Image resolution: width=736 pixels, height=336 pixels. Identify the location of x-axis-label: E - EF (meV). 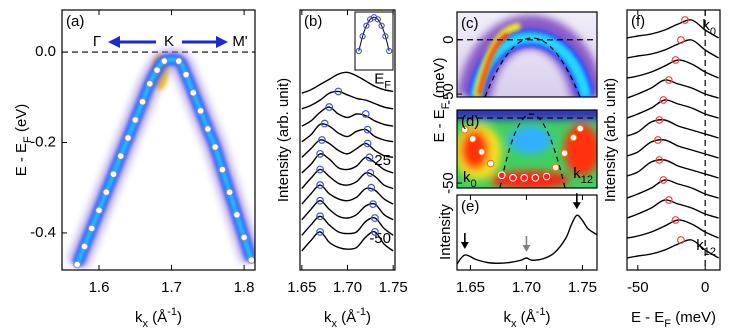
(673, 319).